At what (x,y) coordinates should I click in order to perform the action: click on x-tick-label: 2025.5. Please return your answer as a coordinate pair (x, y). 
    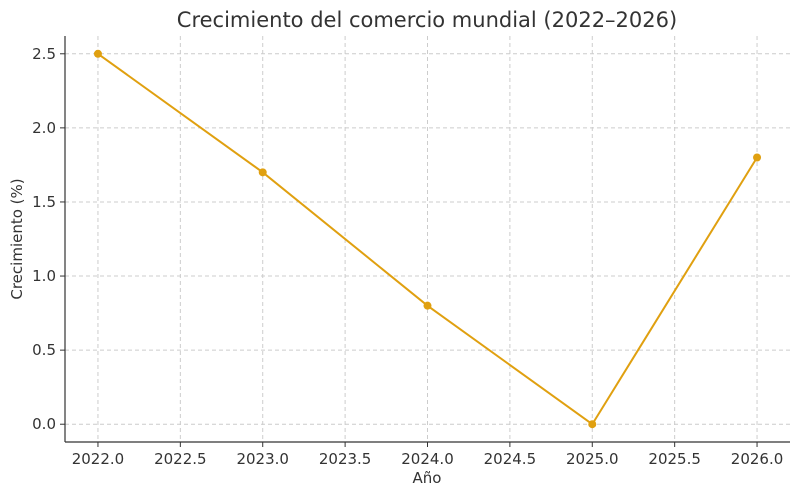
    Looking at the image, I should click on (674, 459).